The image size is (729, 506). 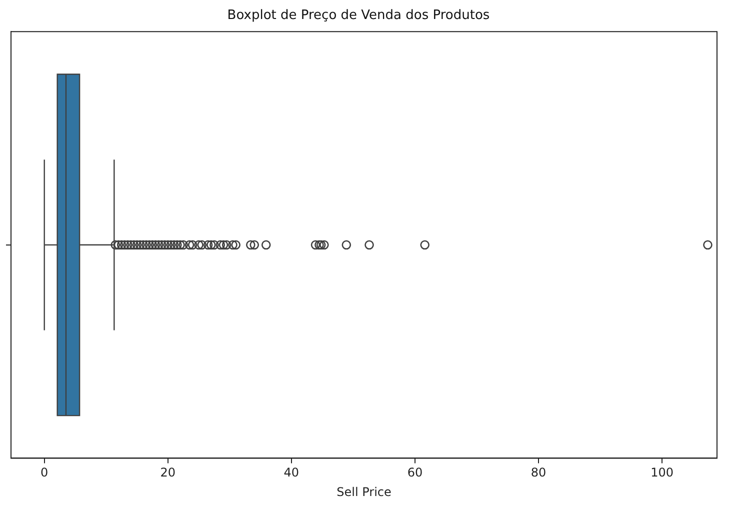 I want to click on x-tick-label: 60, so click(x=415, y=473).